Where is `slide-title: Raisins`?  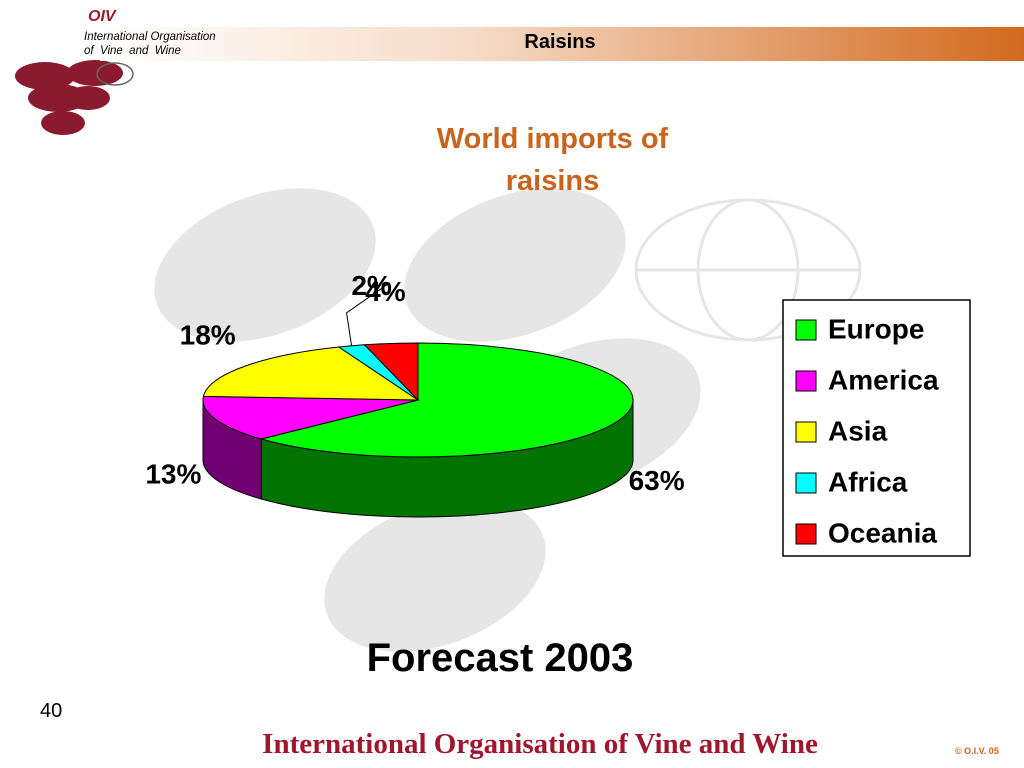
slide-title: Raisins is located at coordinates (560, 42).